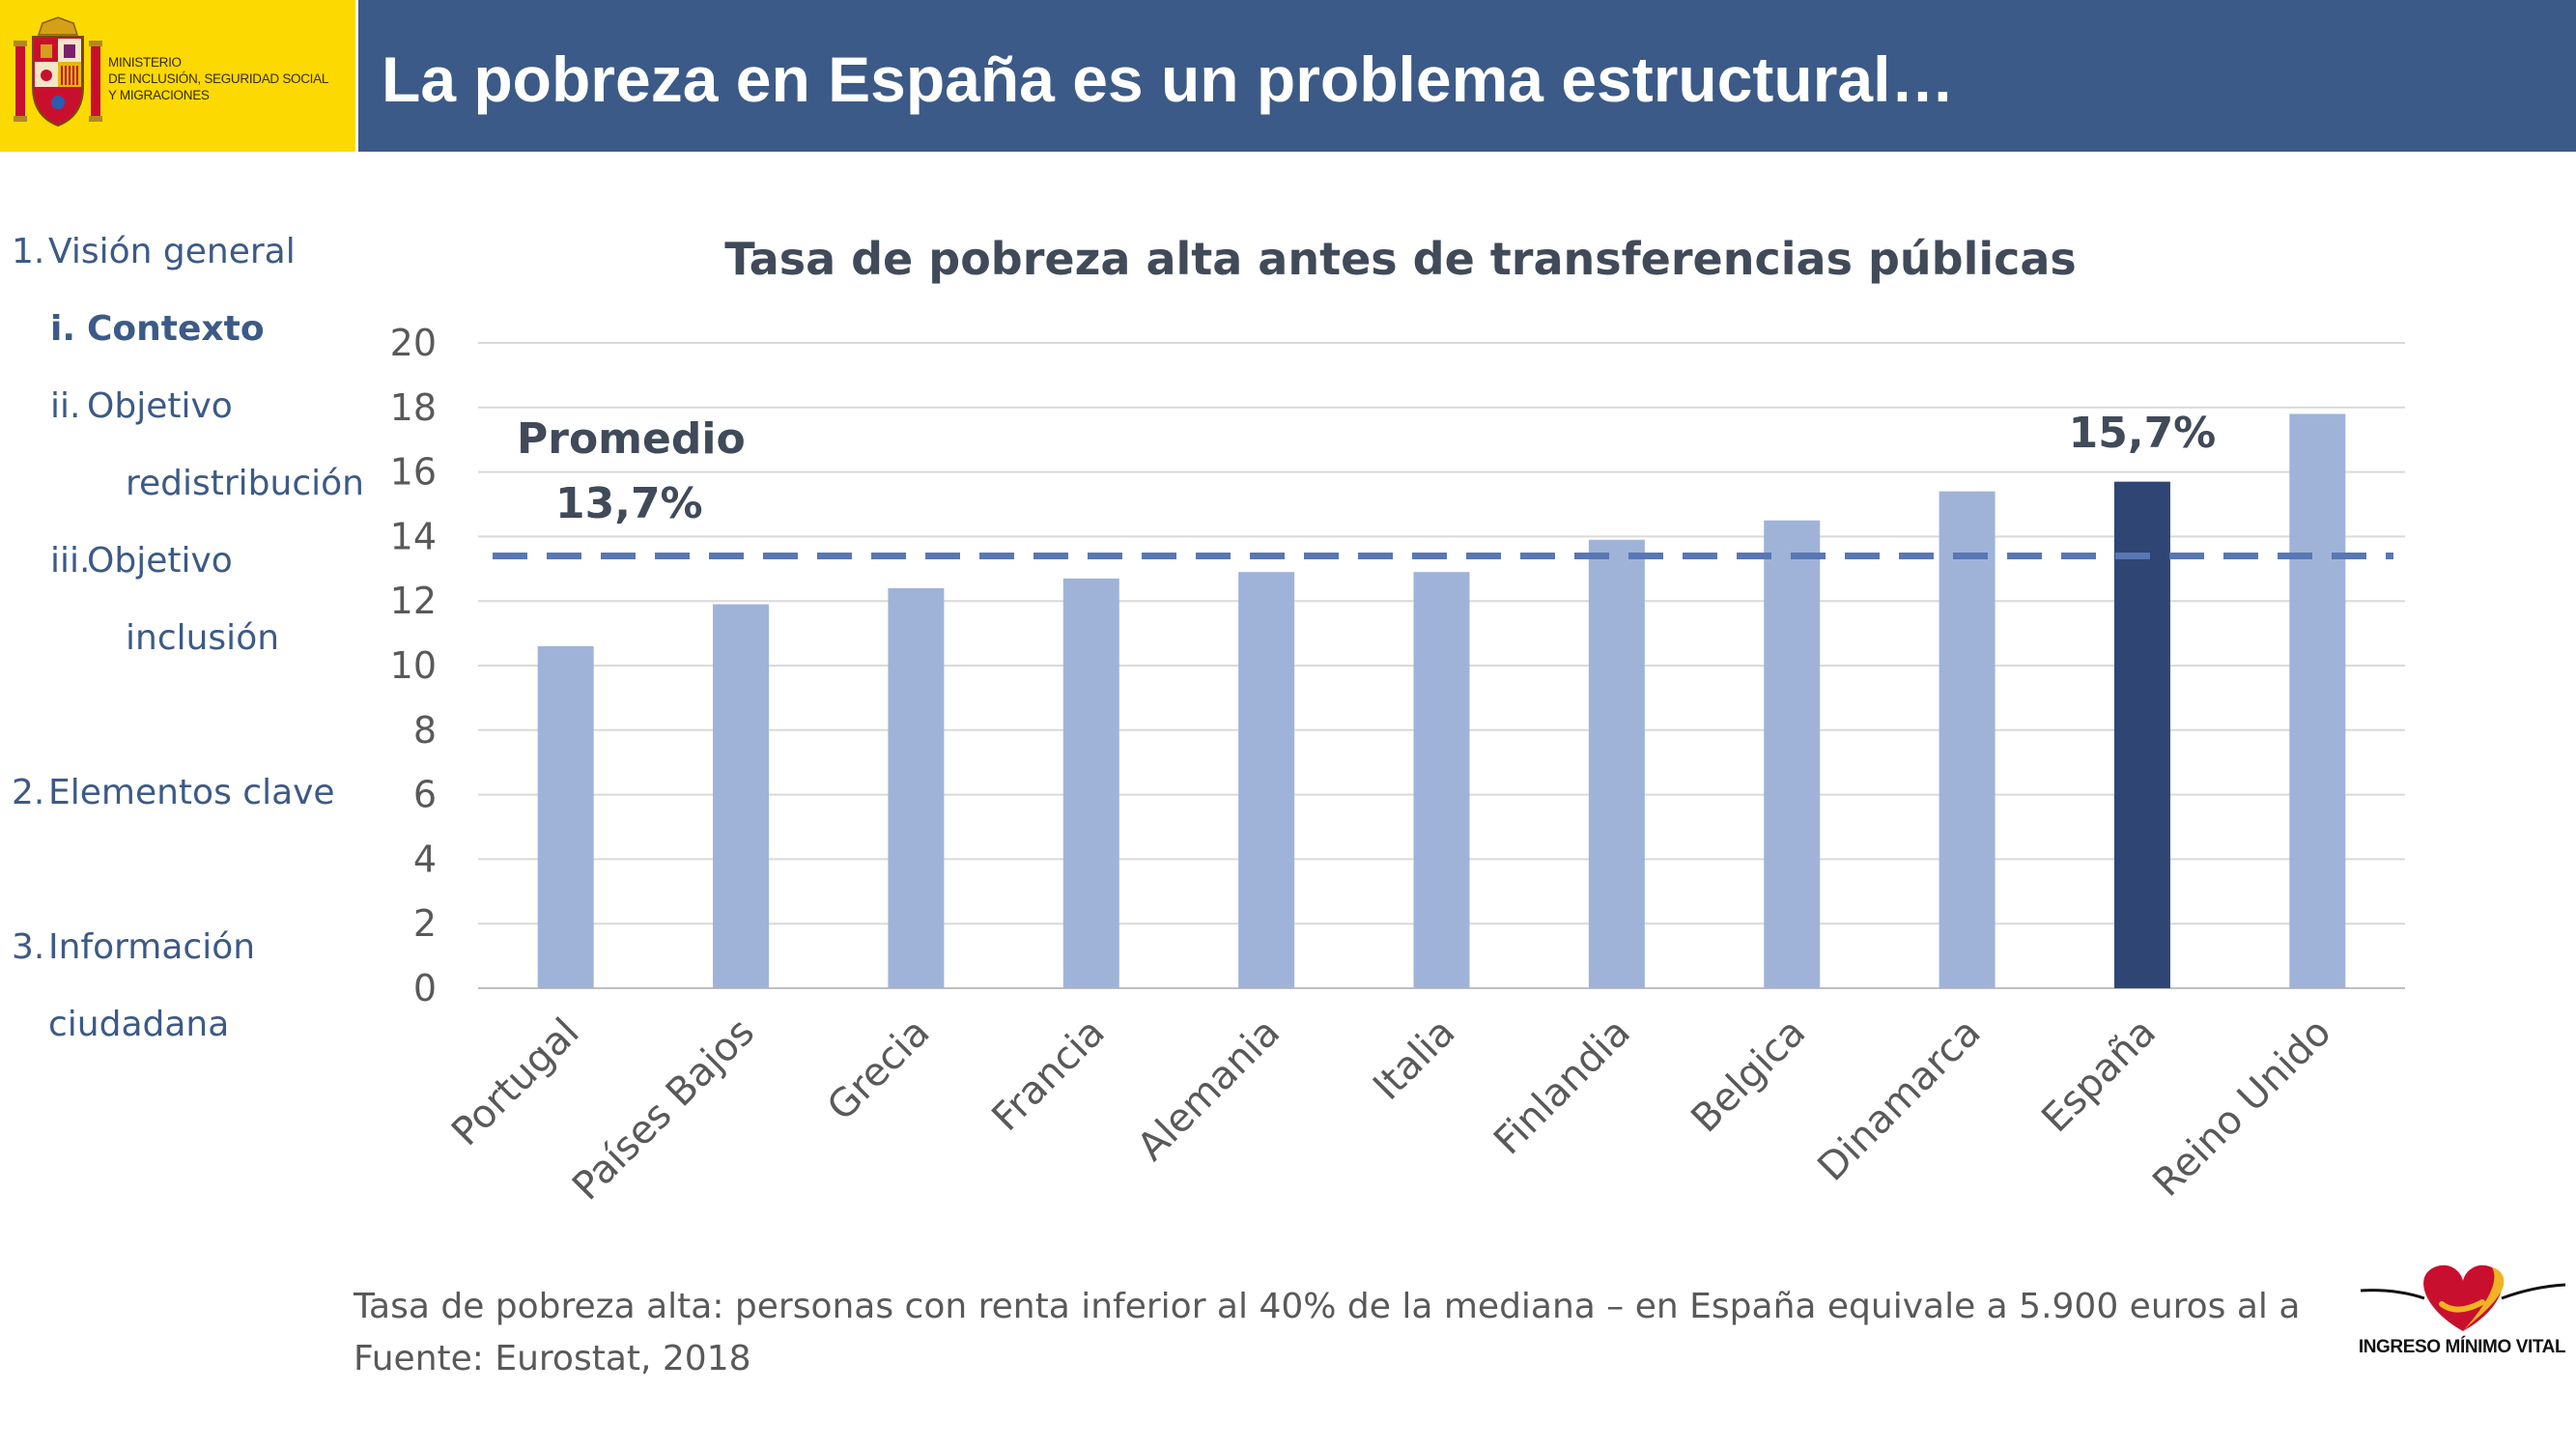  Describe the element at coordinates (28, 252) in the screenshot. I see `nav-item-number: 1.` at that location.